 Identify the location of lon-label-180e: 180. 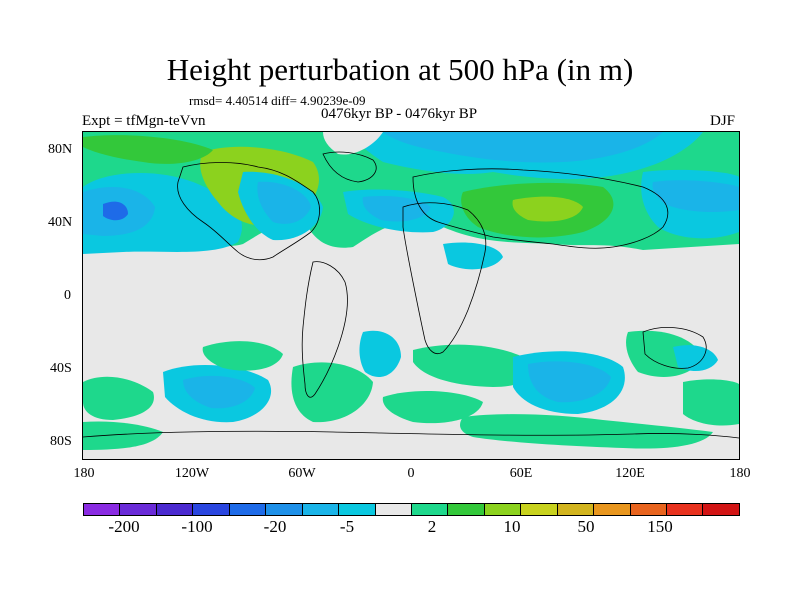
(740, 473).